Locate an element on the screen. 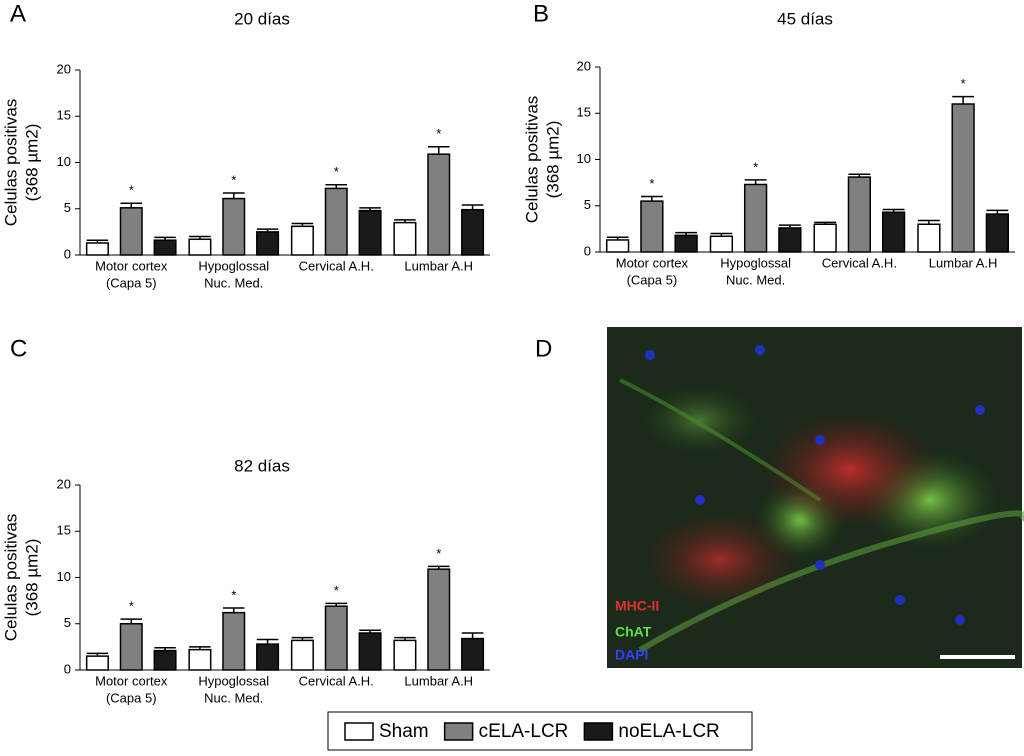 This screenshot has height=756, width=1024. panel-letter: C is located at coordinates (18, 348).